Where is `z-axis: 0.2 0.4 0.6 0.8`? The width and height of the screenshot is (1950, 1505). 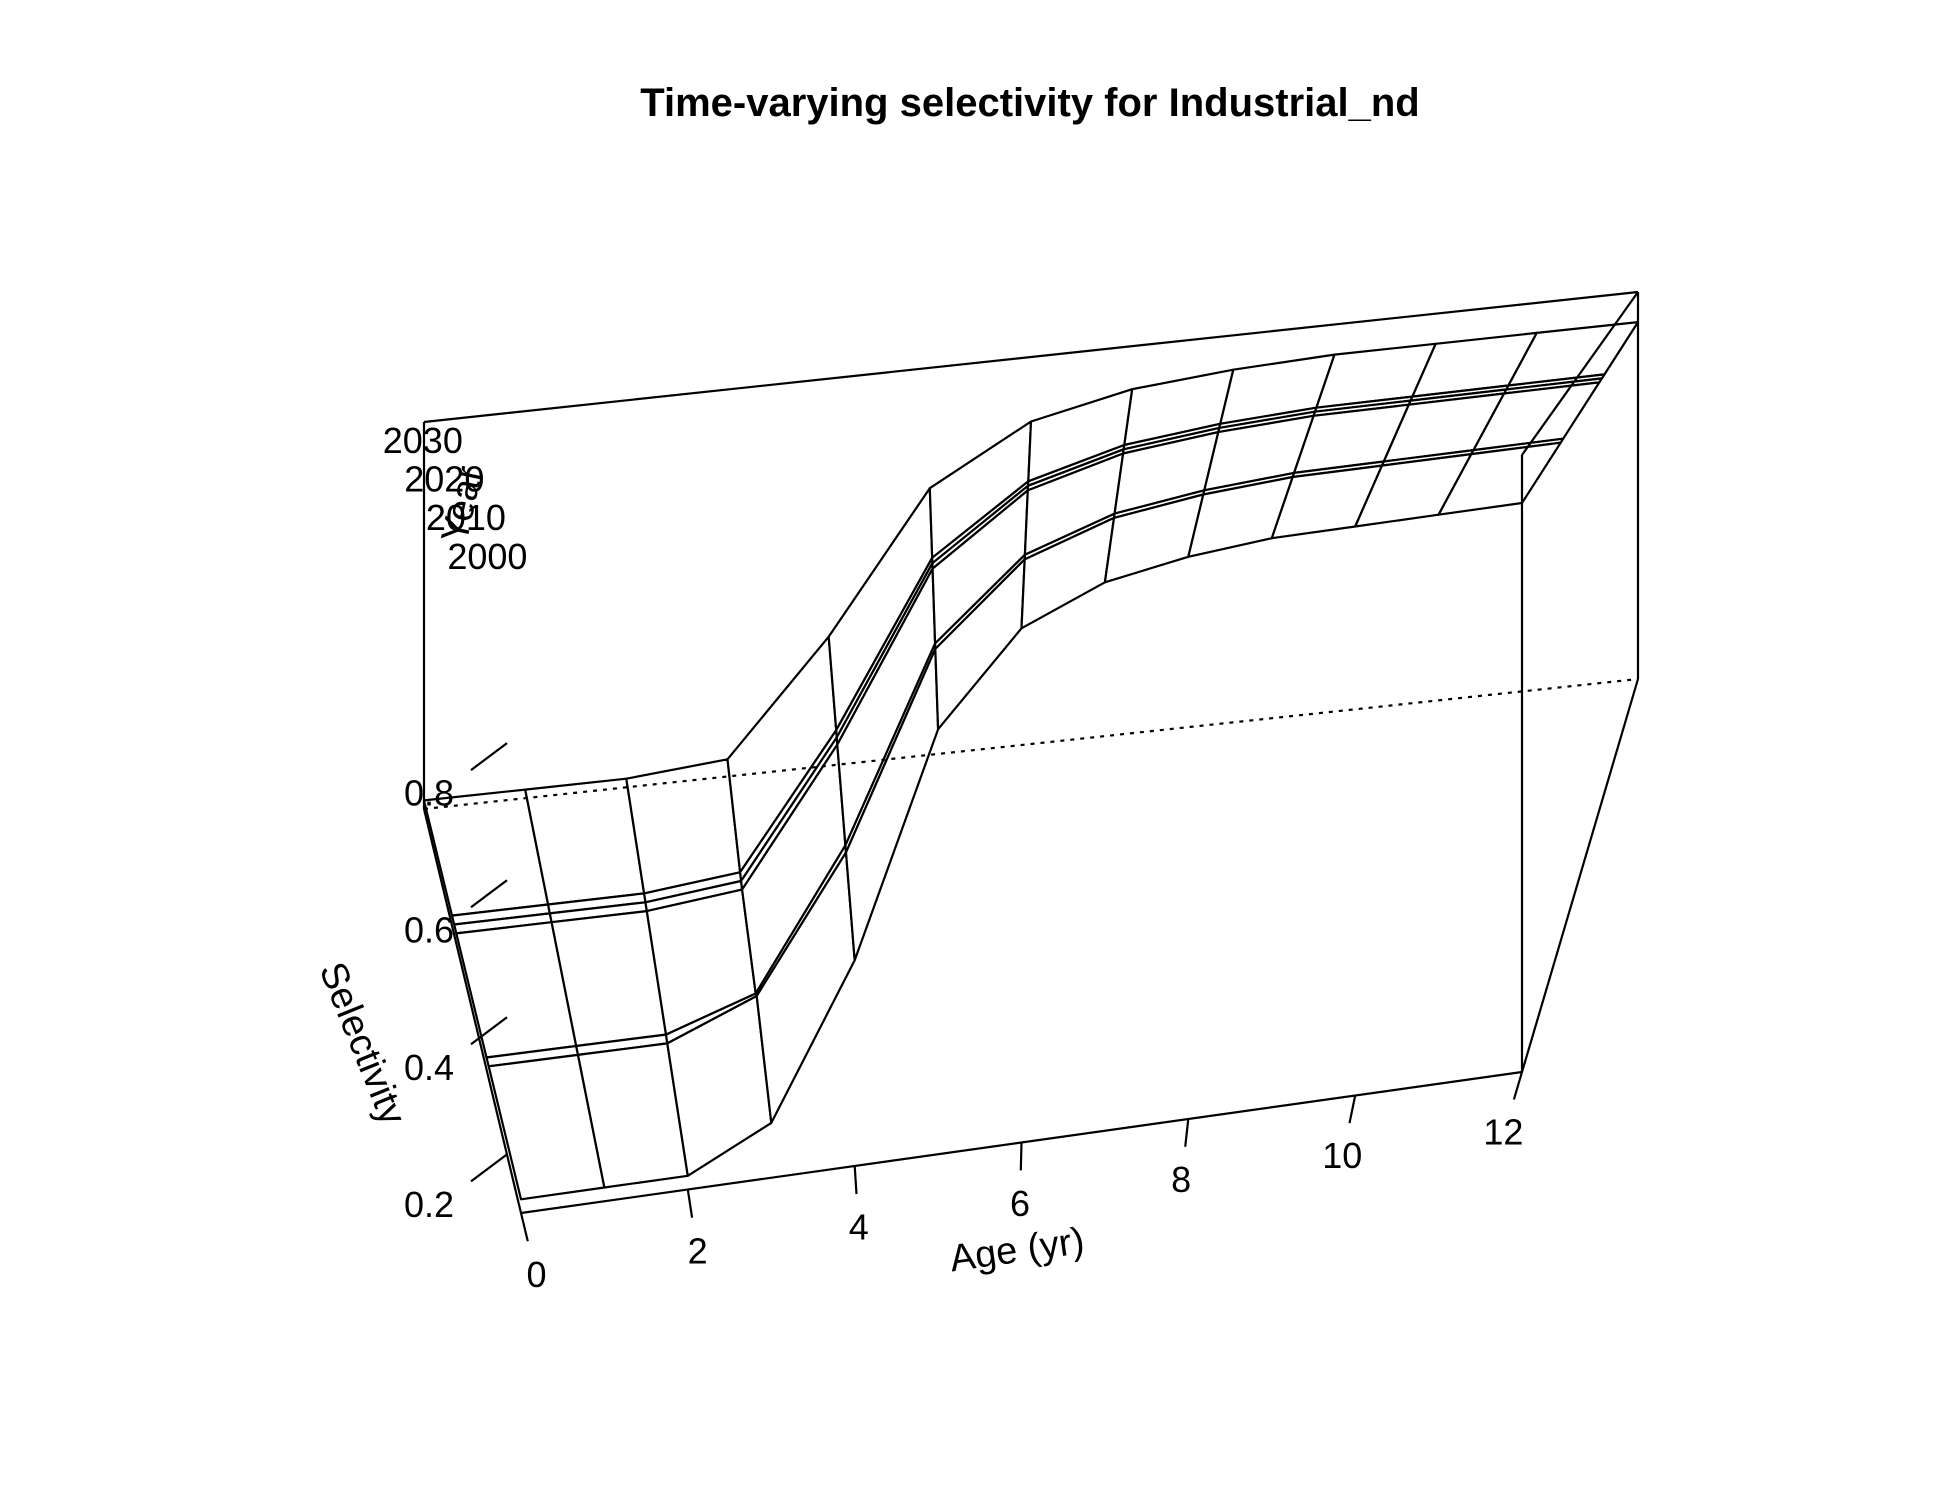 z-axis: 0.2 0.4 0.6 0.8 is located at coordinates (456, 983).